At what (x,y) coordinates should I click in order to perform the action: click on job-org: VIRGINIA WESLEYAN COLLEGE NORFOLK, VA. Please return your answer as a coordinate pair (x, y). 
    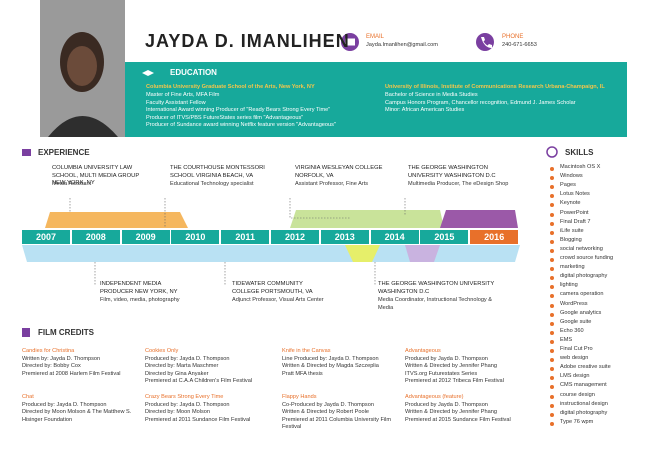
    Looking at the image, I should click on (339, 172).